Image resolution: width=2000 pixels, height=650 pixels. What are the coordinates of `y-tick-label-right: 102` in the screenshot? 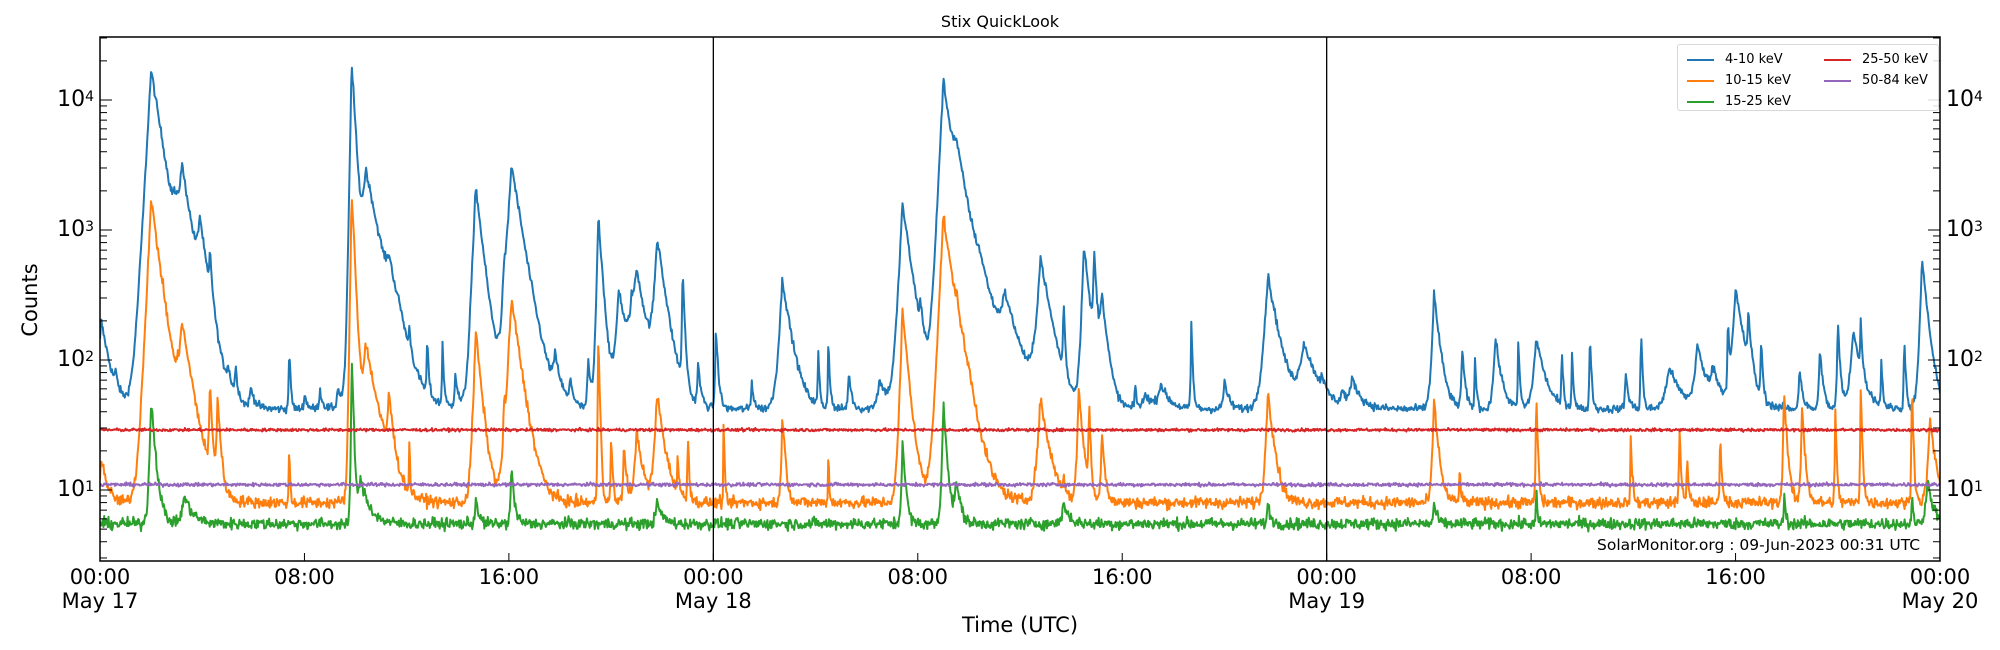 It's located at (1964, 359).